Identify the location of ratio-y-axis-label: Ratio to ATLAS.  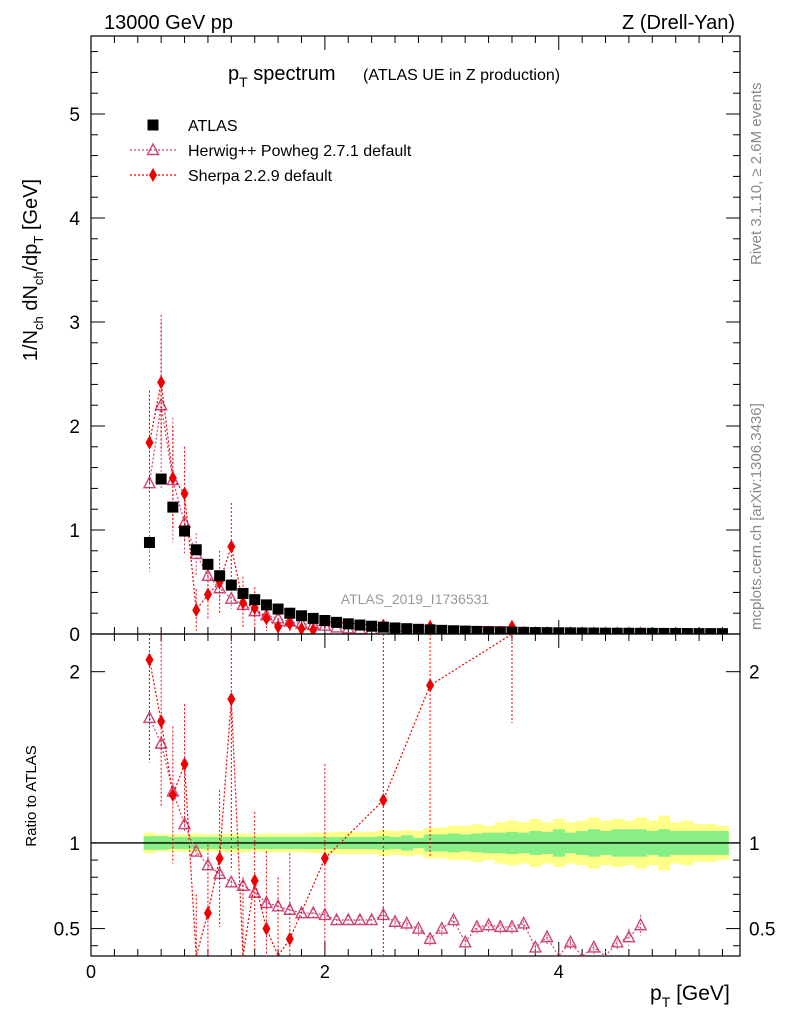
(31, 795).